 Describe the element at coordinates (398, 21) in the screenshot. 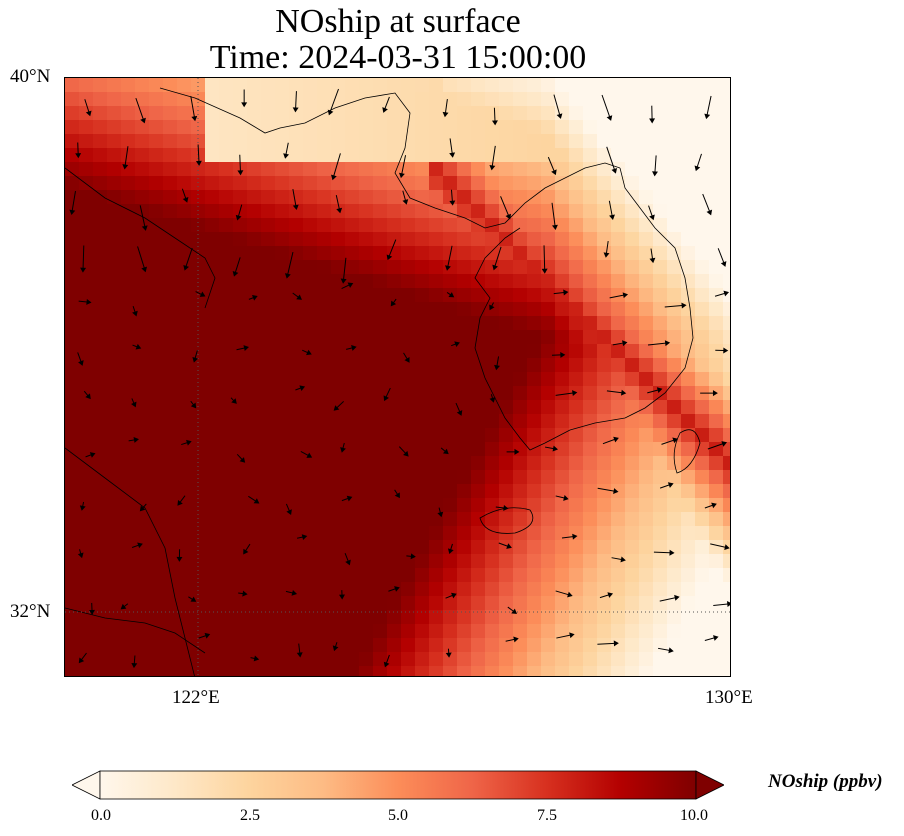

I see `map-title: NOship at surface` at that location.